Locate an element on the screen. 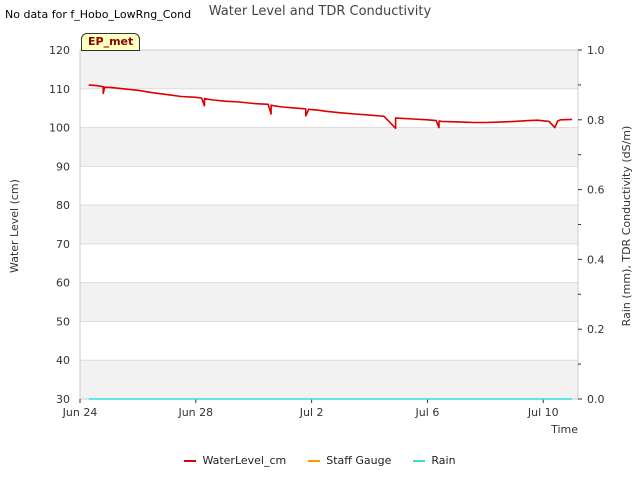 This screenshot has width=640, height=480. y-right-tick-label: 0.2 is located at coordinates (596, 329).